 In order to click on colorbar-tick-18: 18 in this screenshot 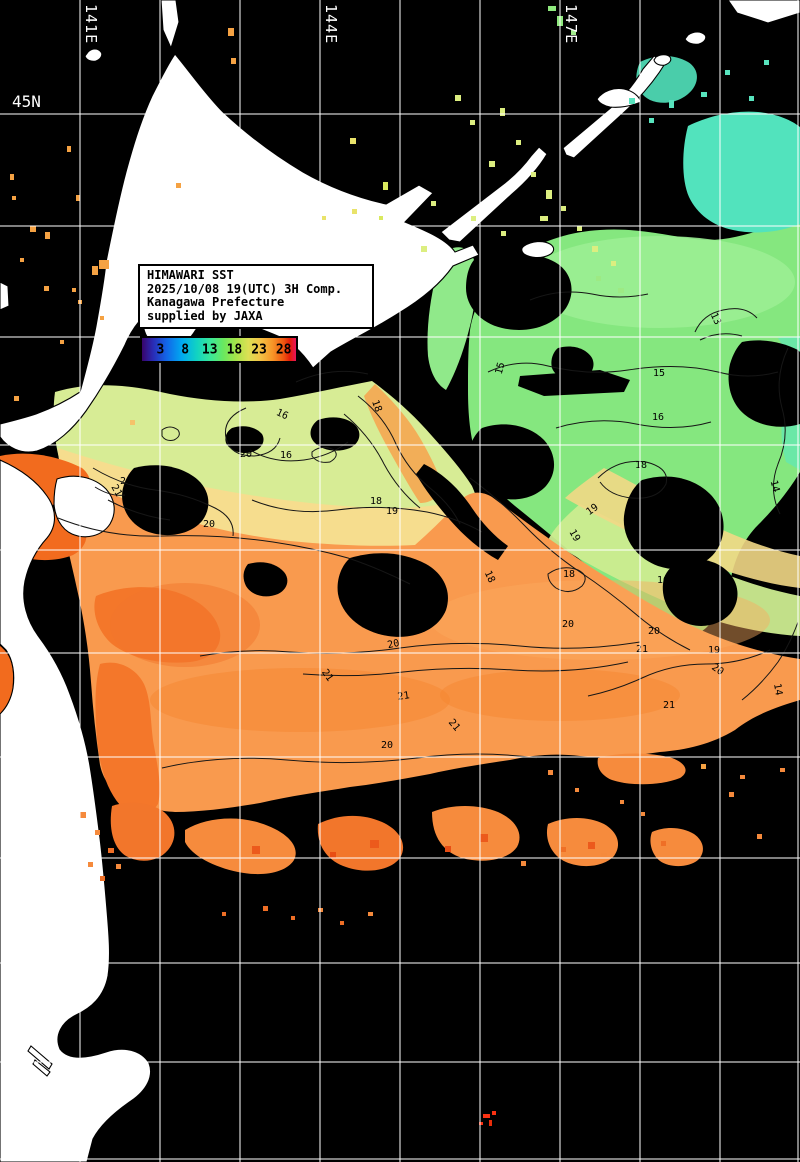, I will do `click(234, 349)`.